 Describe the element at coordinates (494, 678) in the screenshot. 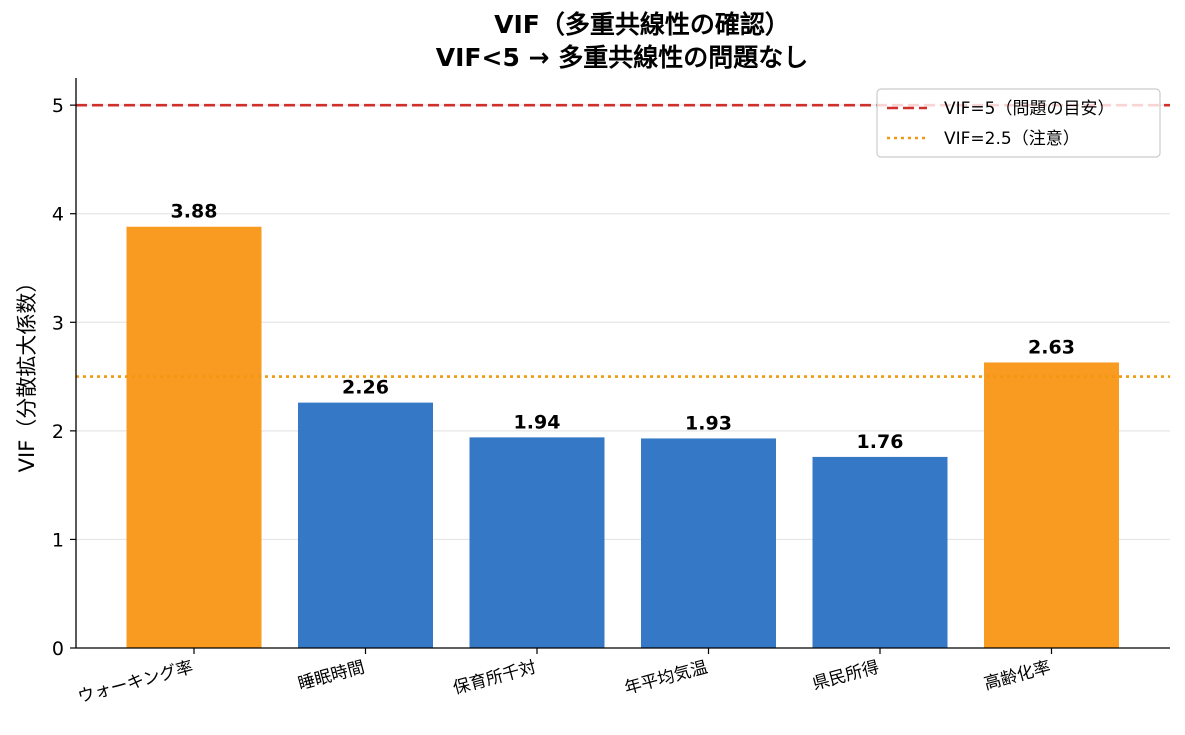

I see `x-tick-label: 保育所千対` at that location.